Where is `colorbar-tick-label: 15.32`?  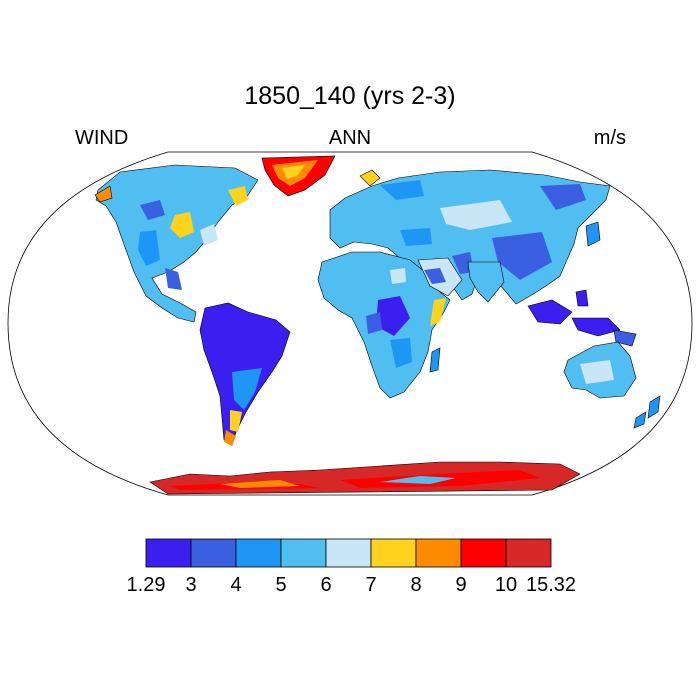
colorbar-tick-label: 15.32 is located at coordinates (551, 585).